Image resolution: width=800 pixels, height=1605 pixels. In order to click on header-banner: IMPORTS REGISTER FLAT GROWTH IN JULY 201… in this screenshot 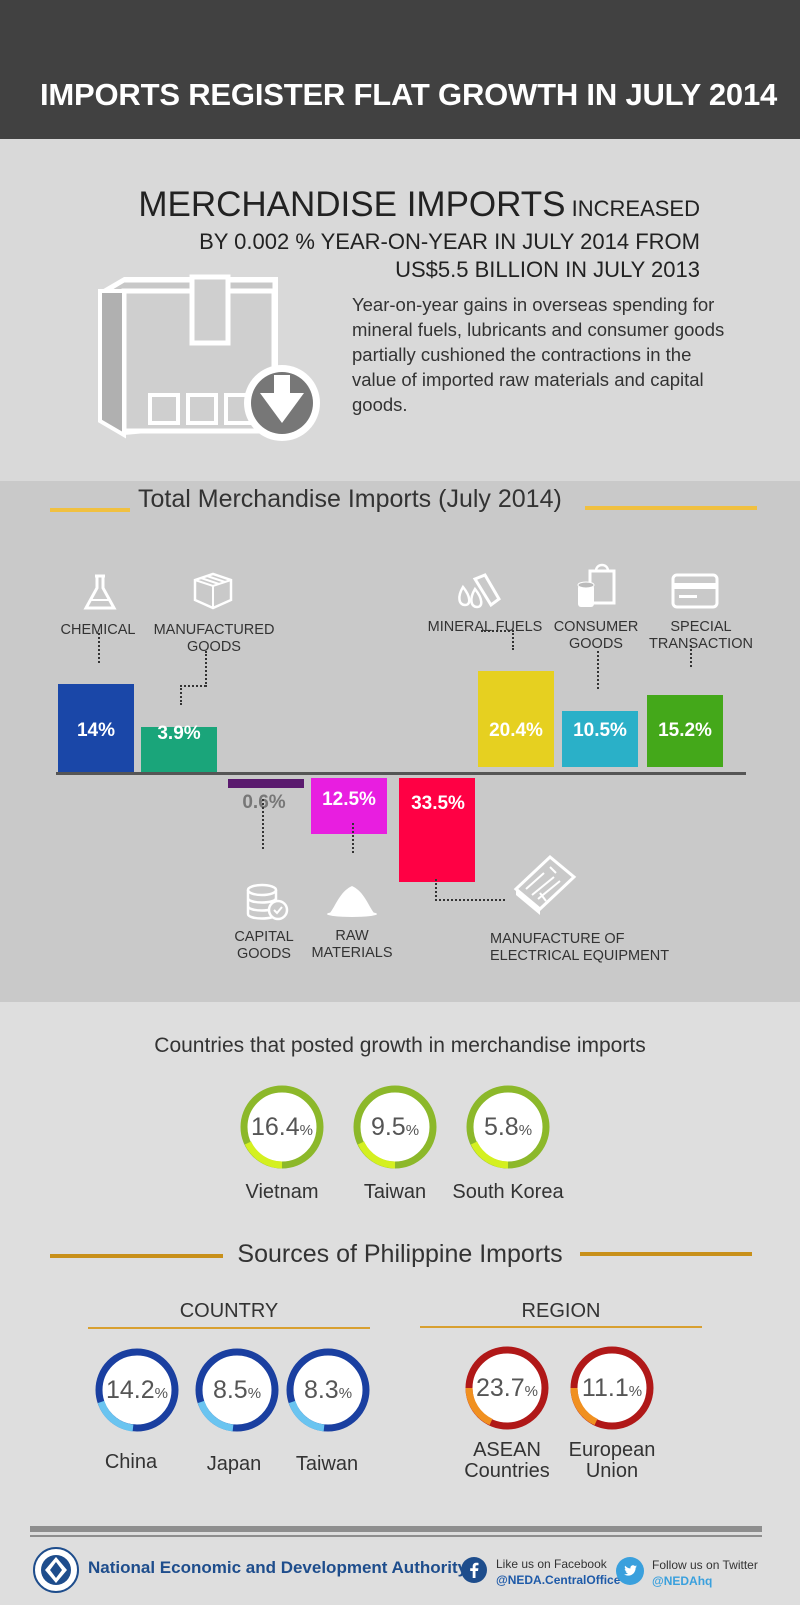, I will do `click(400, 69)`.